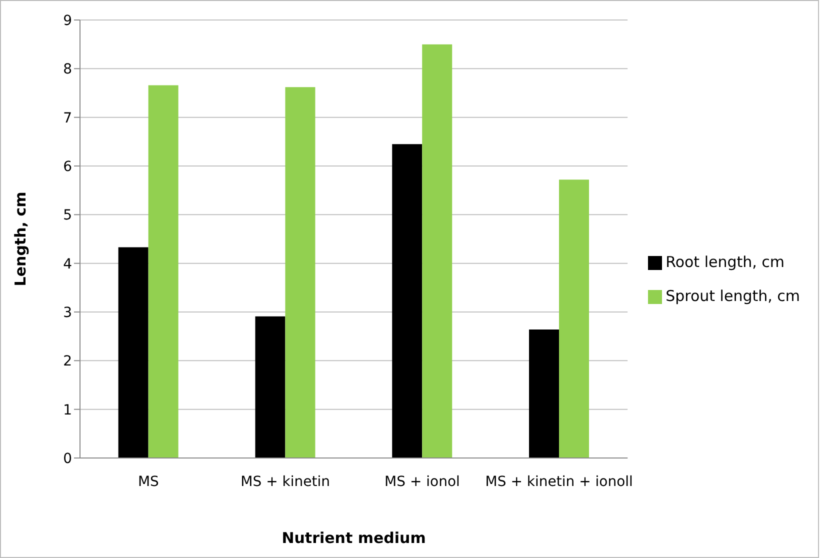 The width and height of the screenshot is (820, 558). What do you see at coordinates (67, 458) in the screenshot?
I see `y-tick-label: 0` at bounding box center [67, 458].